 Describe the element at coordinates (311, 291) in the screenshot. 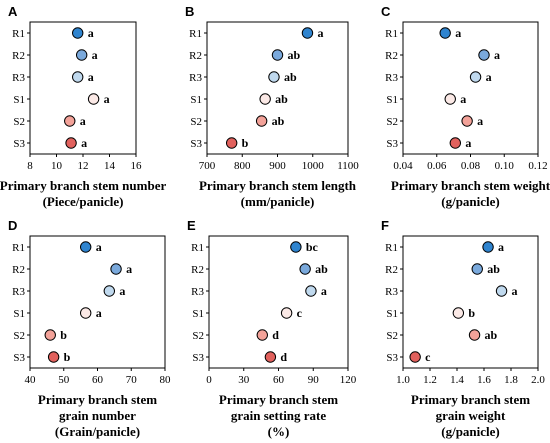

I see `panel-e-point-r3` at that location.